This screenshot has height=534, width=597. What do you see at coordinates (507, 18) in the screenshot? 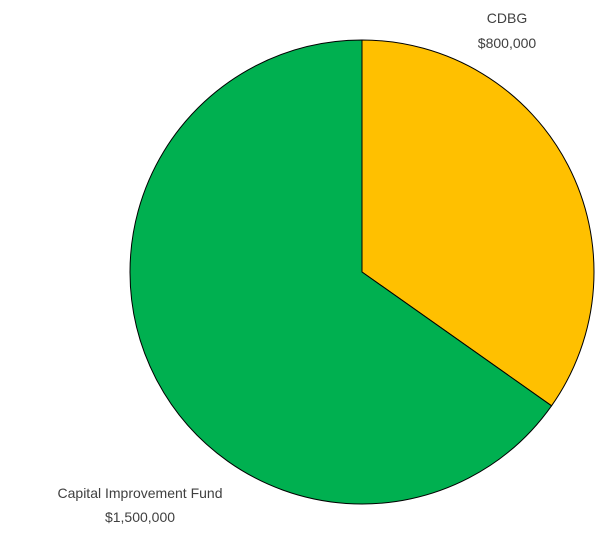
I see `slice-label-cdbg: CDBG` at bounding box center [507, 18].